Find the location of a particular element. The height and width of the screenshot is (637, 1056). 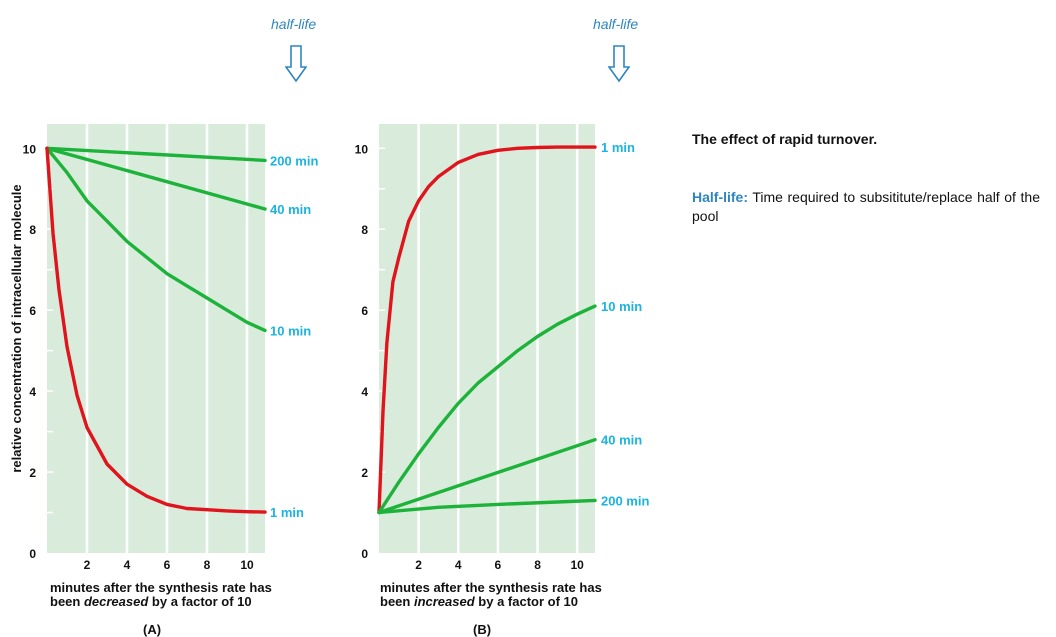

x-axis-label-a-suffix: by a factor of 10 is located at coordinates (200, 601).